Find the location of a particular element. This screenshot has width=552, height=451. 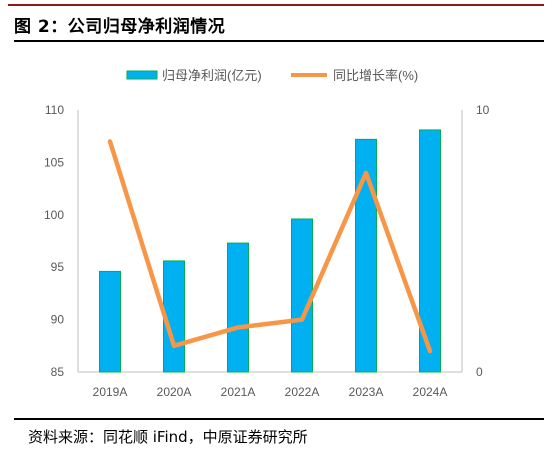

legend-bar-swatch is located at coordinates (142, 75).